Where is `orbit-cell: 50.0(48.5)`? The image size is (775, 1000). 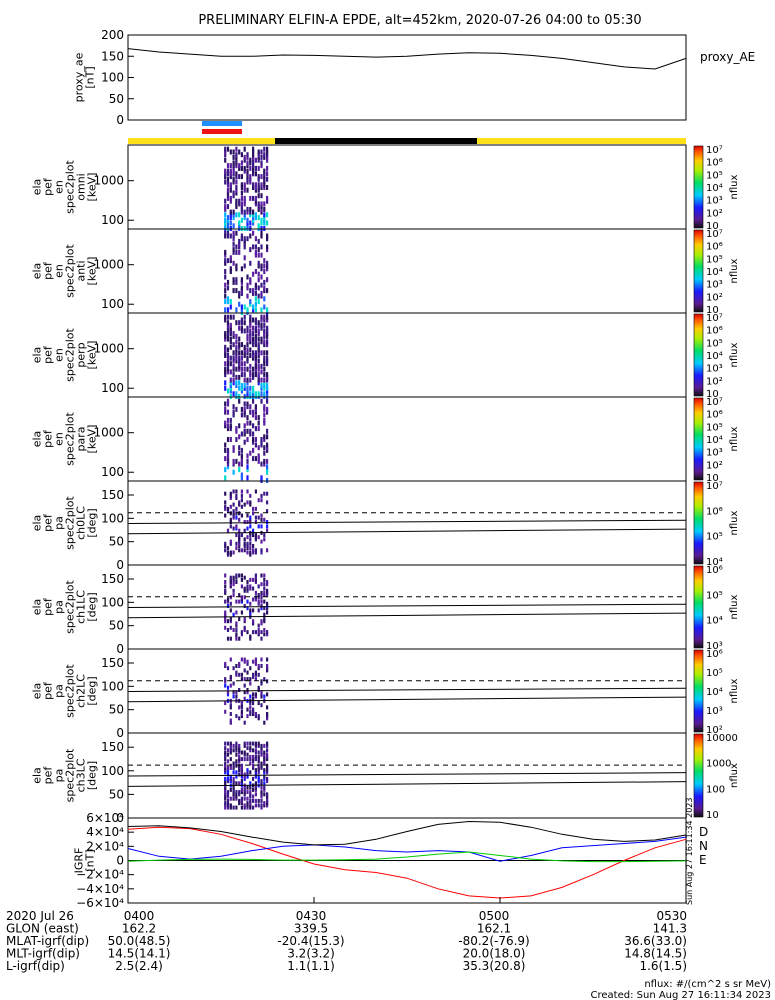 orbit-cell: 50.0(48.5) is located at coordinates (139, 941).